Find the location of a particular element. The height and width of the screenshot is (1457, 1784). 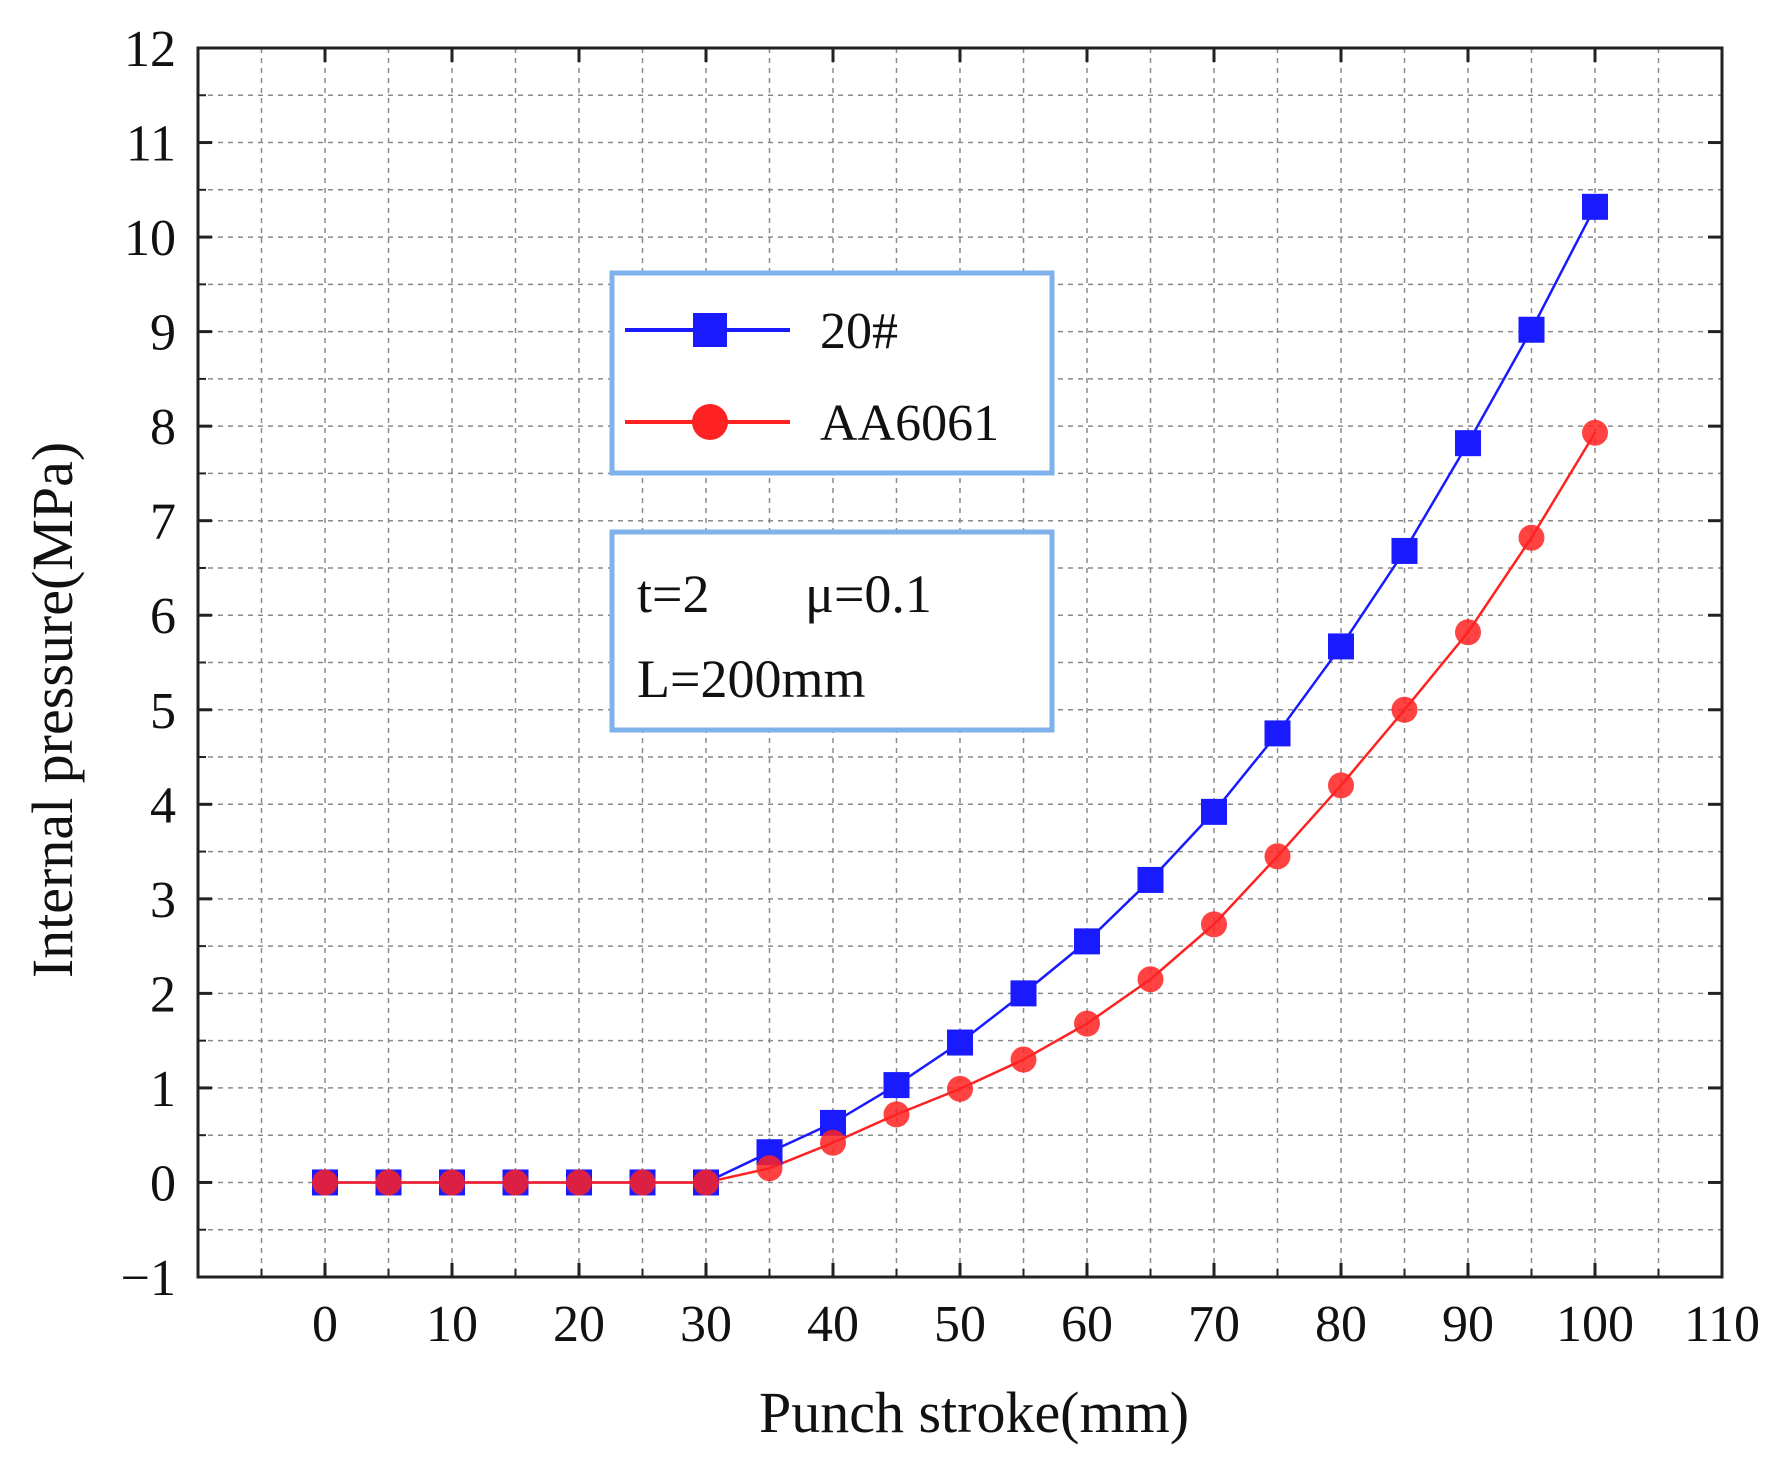

annotation-length: L=200mm is located at coordinates (751, 679).